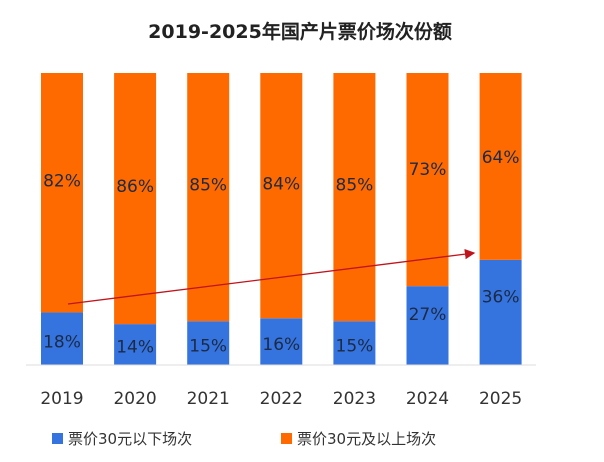 Image resolution: width=604 pixels, height=462 pixels. Describe the element at coordinates (208, 197) in the screenshot. I see `bar-30-and-above-2021` at that location.